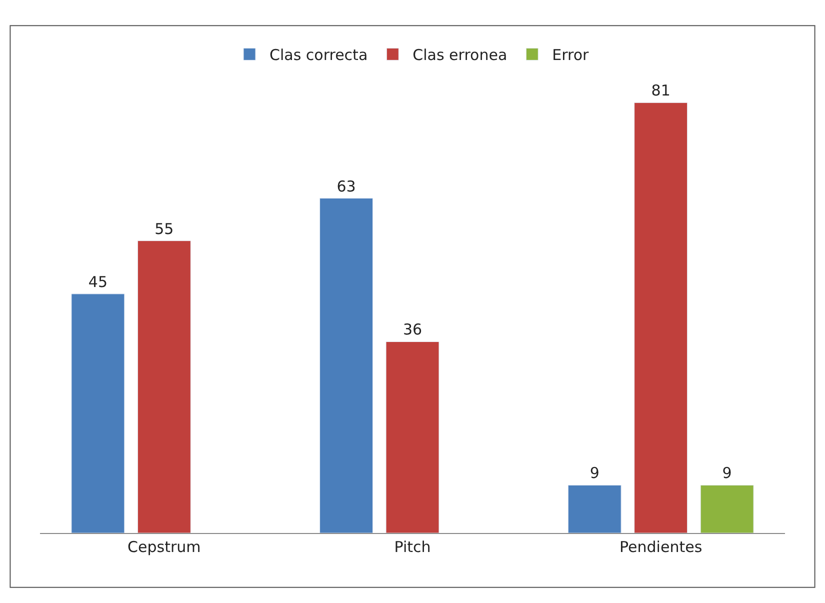 The image size is (825, 603). I want to click on data-label: 36, so click(412, 329).